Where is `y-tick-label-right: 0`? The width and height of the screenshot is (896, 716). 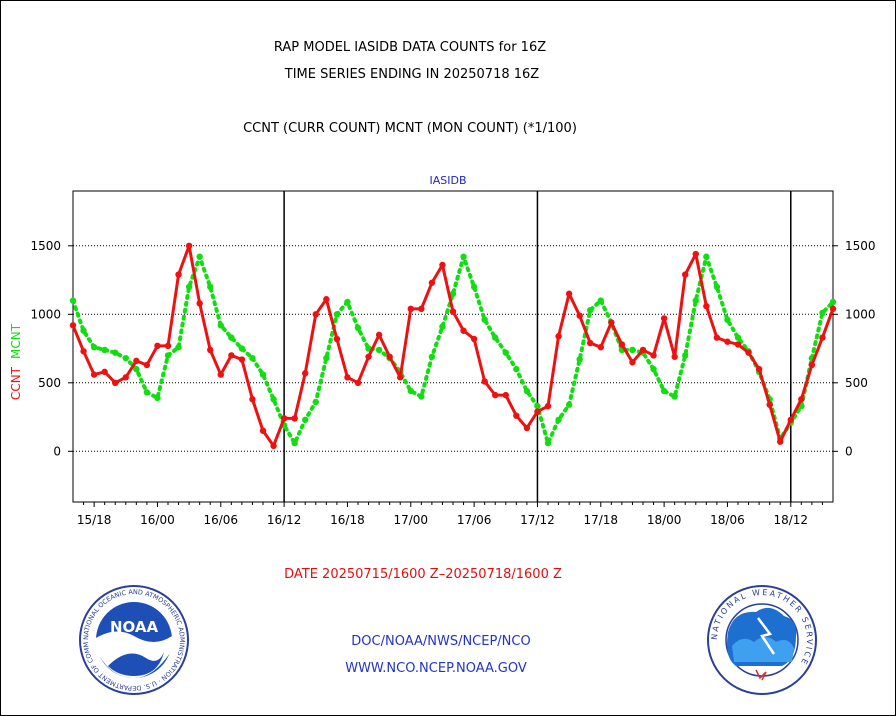 y-tick-label-right: 0 is located at coordinates (849, 451).